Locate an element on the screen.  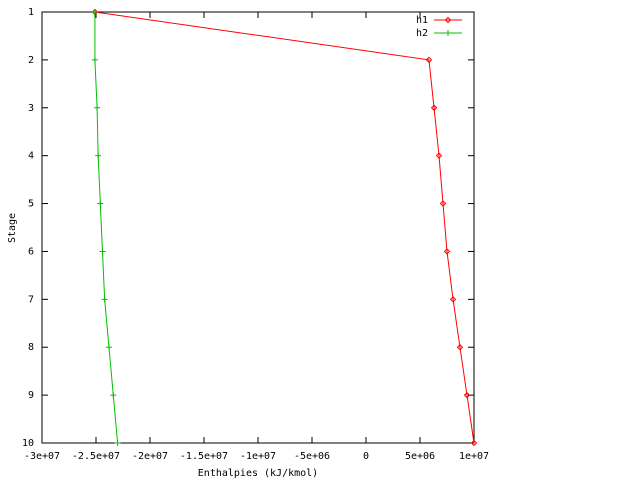
x-tick-label: -1e+07 is located at coordinates (258, 456).